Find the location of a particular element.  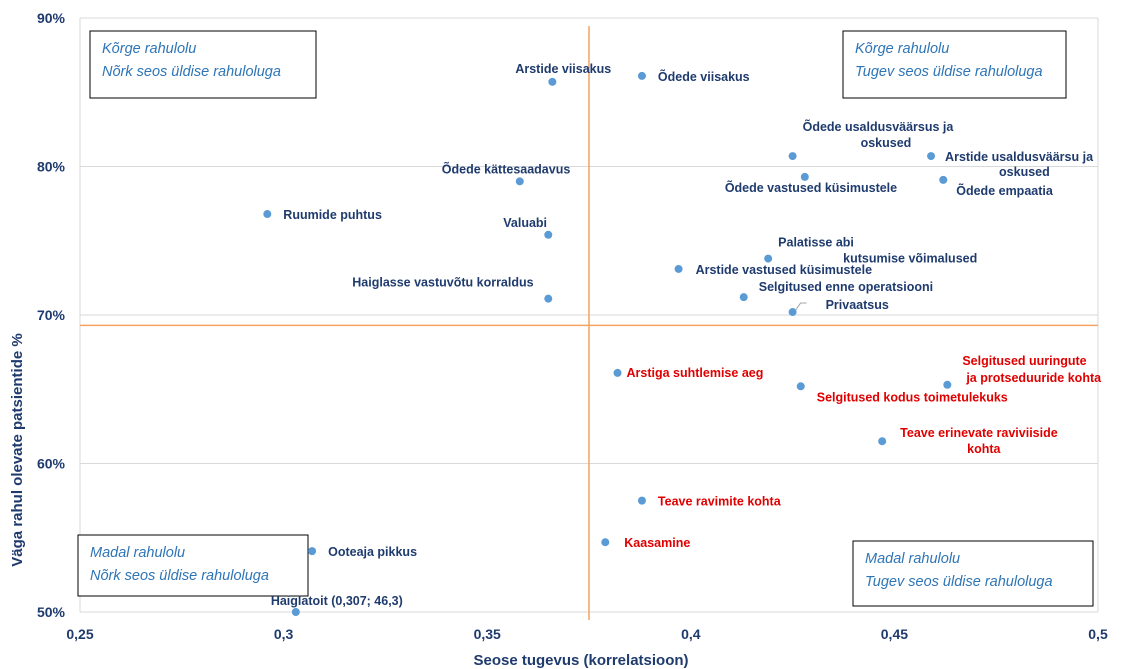

quadrant-text-top-right: Tugev seos üldise rahuloluga is located at coordinates (949, 72).